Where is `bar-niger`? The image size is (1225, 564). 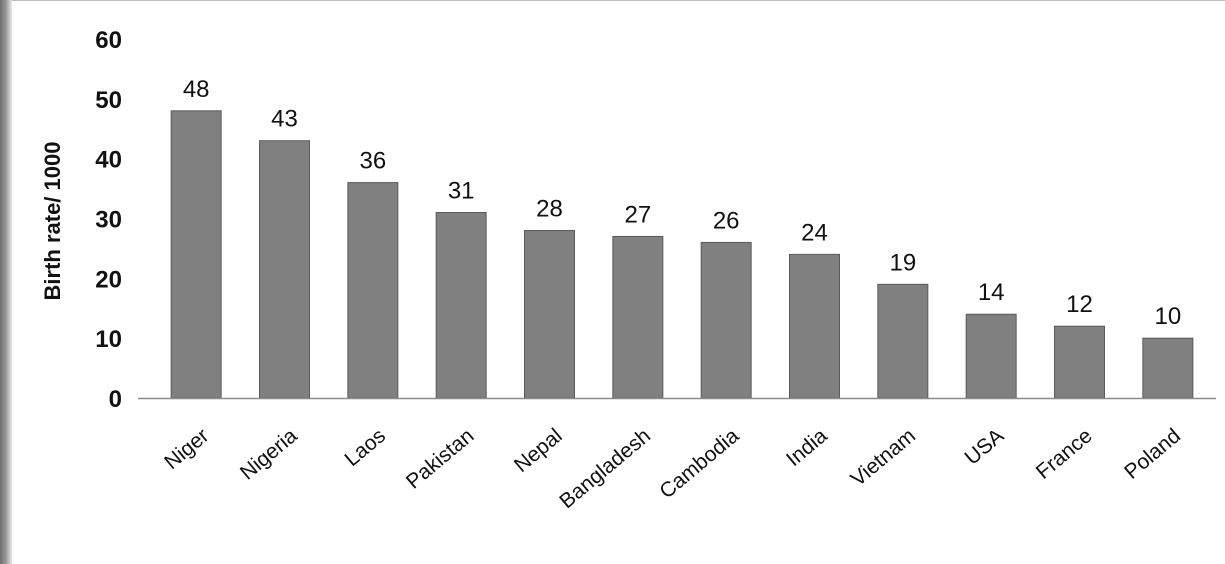 bar-niger is located at coordinates (196, 254).